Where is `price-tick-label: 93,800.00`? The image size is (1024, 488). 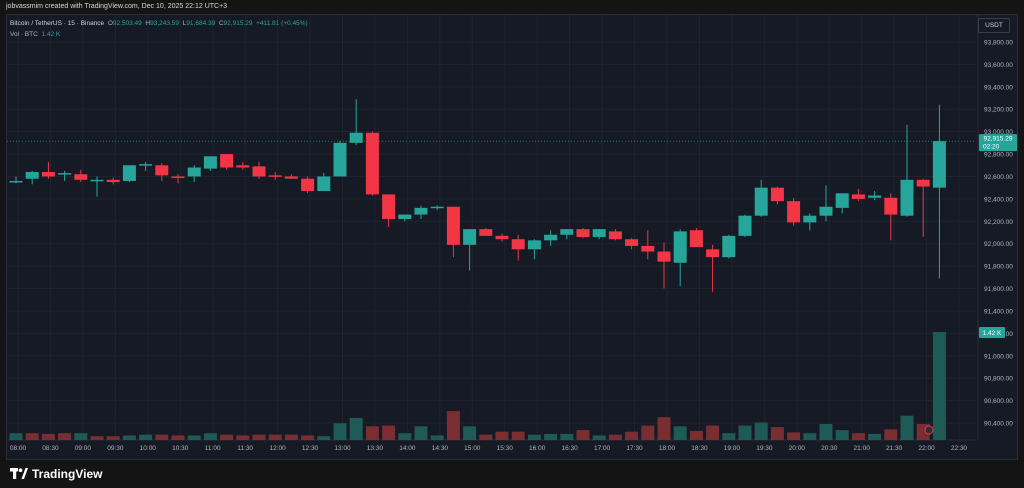 price-tick-label: 93,800.00 is located at coordinates (998, 43).